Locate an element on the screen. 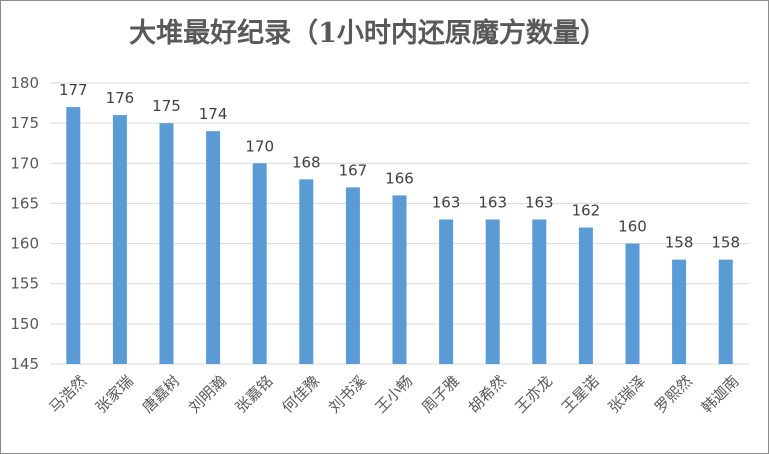  x-tick-label: 罗熙然 is located at coordinates (673, 394).